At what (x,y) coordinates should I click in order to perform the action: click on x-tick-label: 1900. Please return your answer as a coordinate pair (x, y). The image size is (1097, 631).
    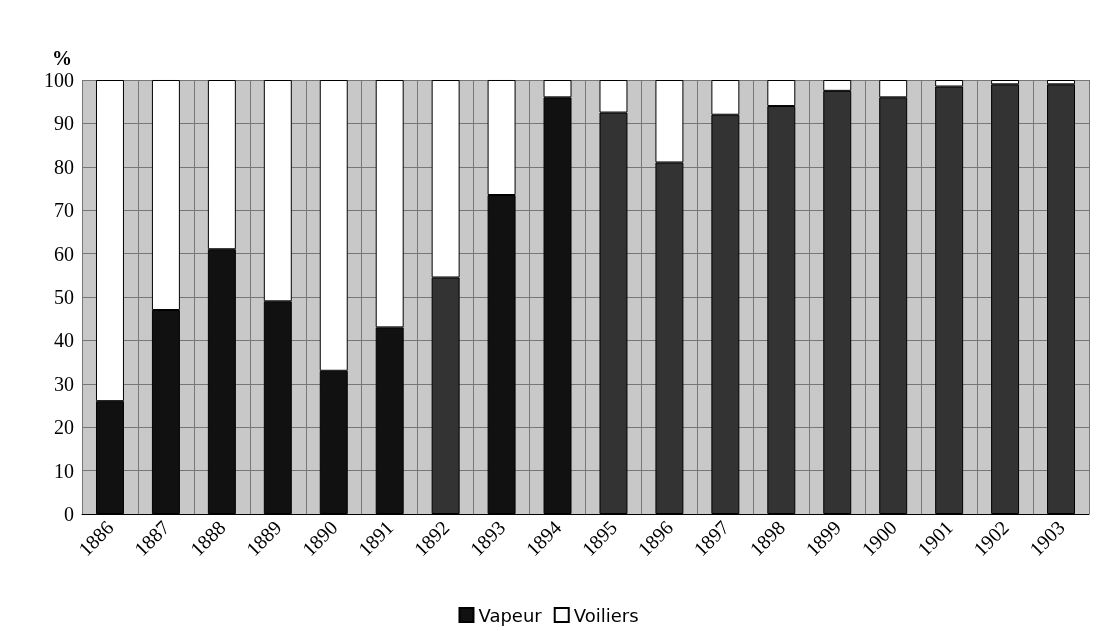
    Looking at the image, I should click on (879, 538).